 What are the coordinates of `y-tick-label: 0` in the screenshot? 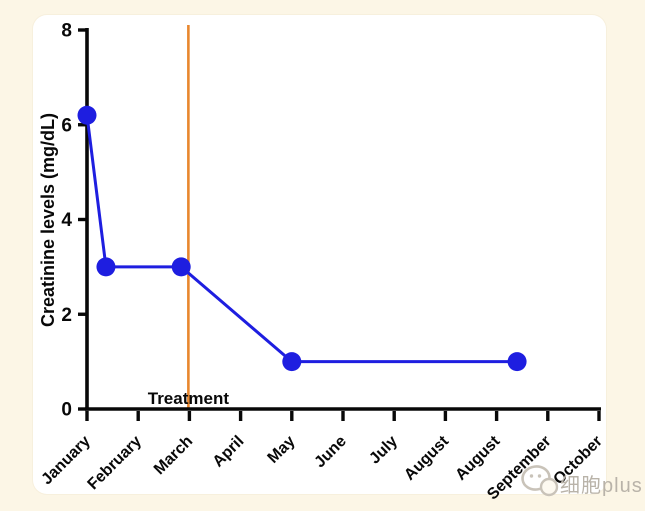 It's located at (66, 410).